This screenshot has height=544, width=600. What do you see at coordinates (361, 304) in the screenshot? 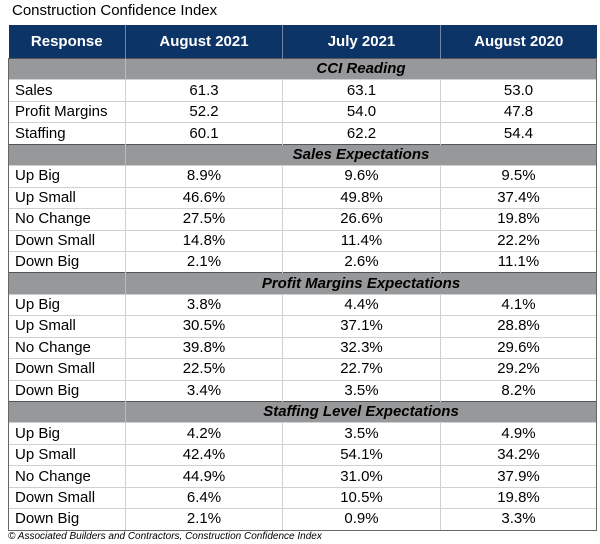
I see `table-cell: 4.4%` at bounding box center [361, 304].